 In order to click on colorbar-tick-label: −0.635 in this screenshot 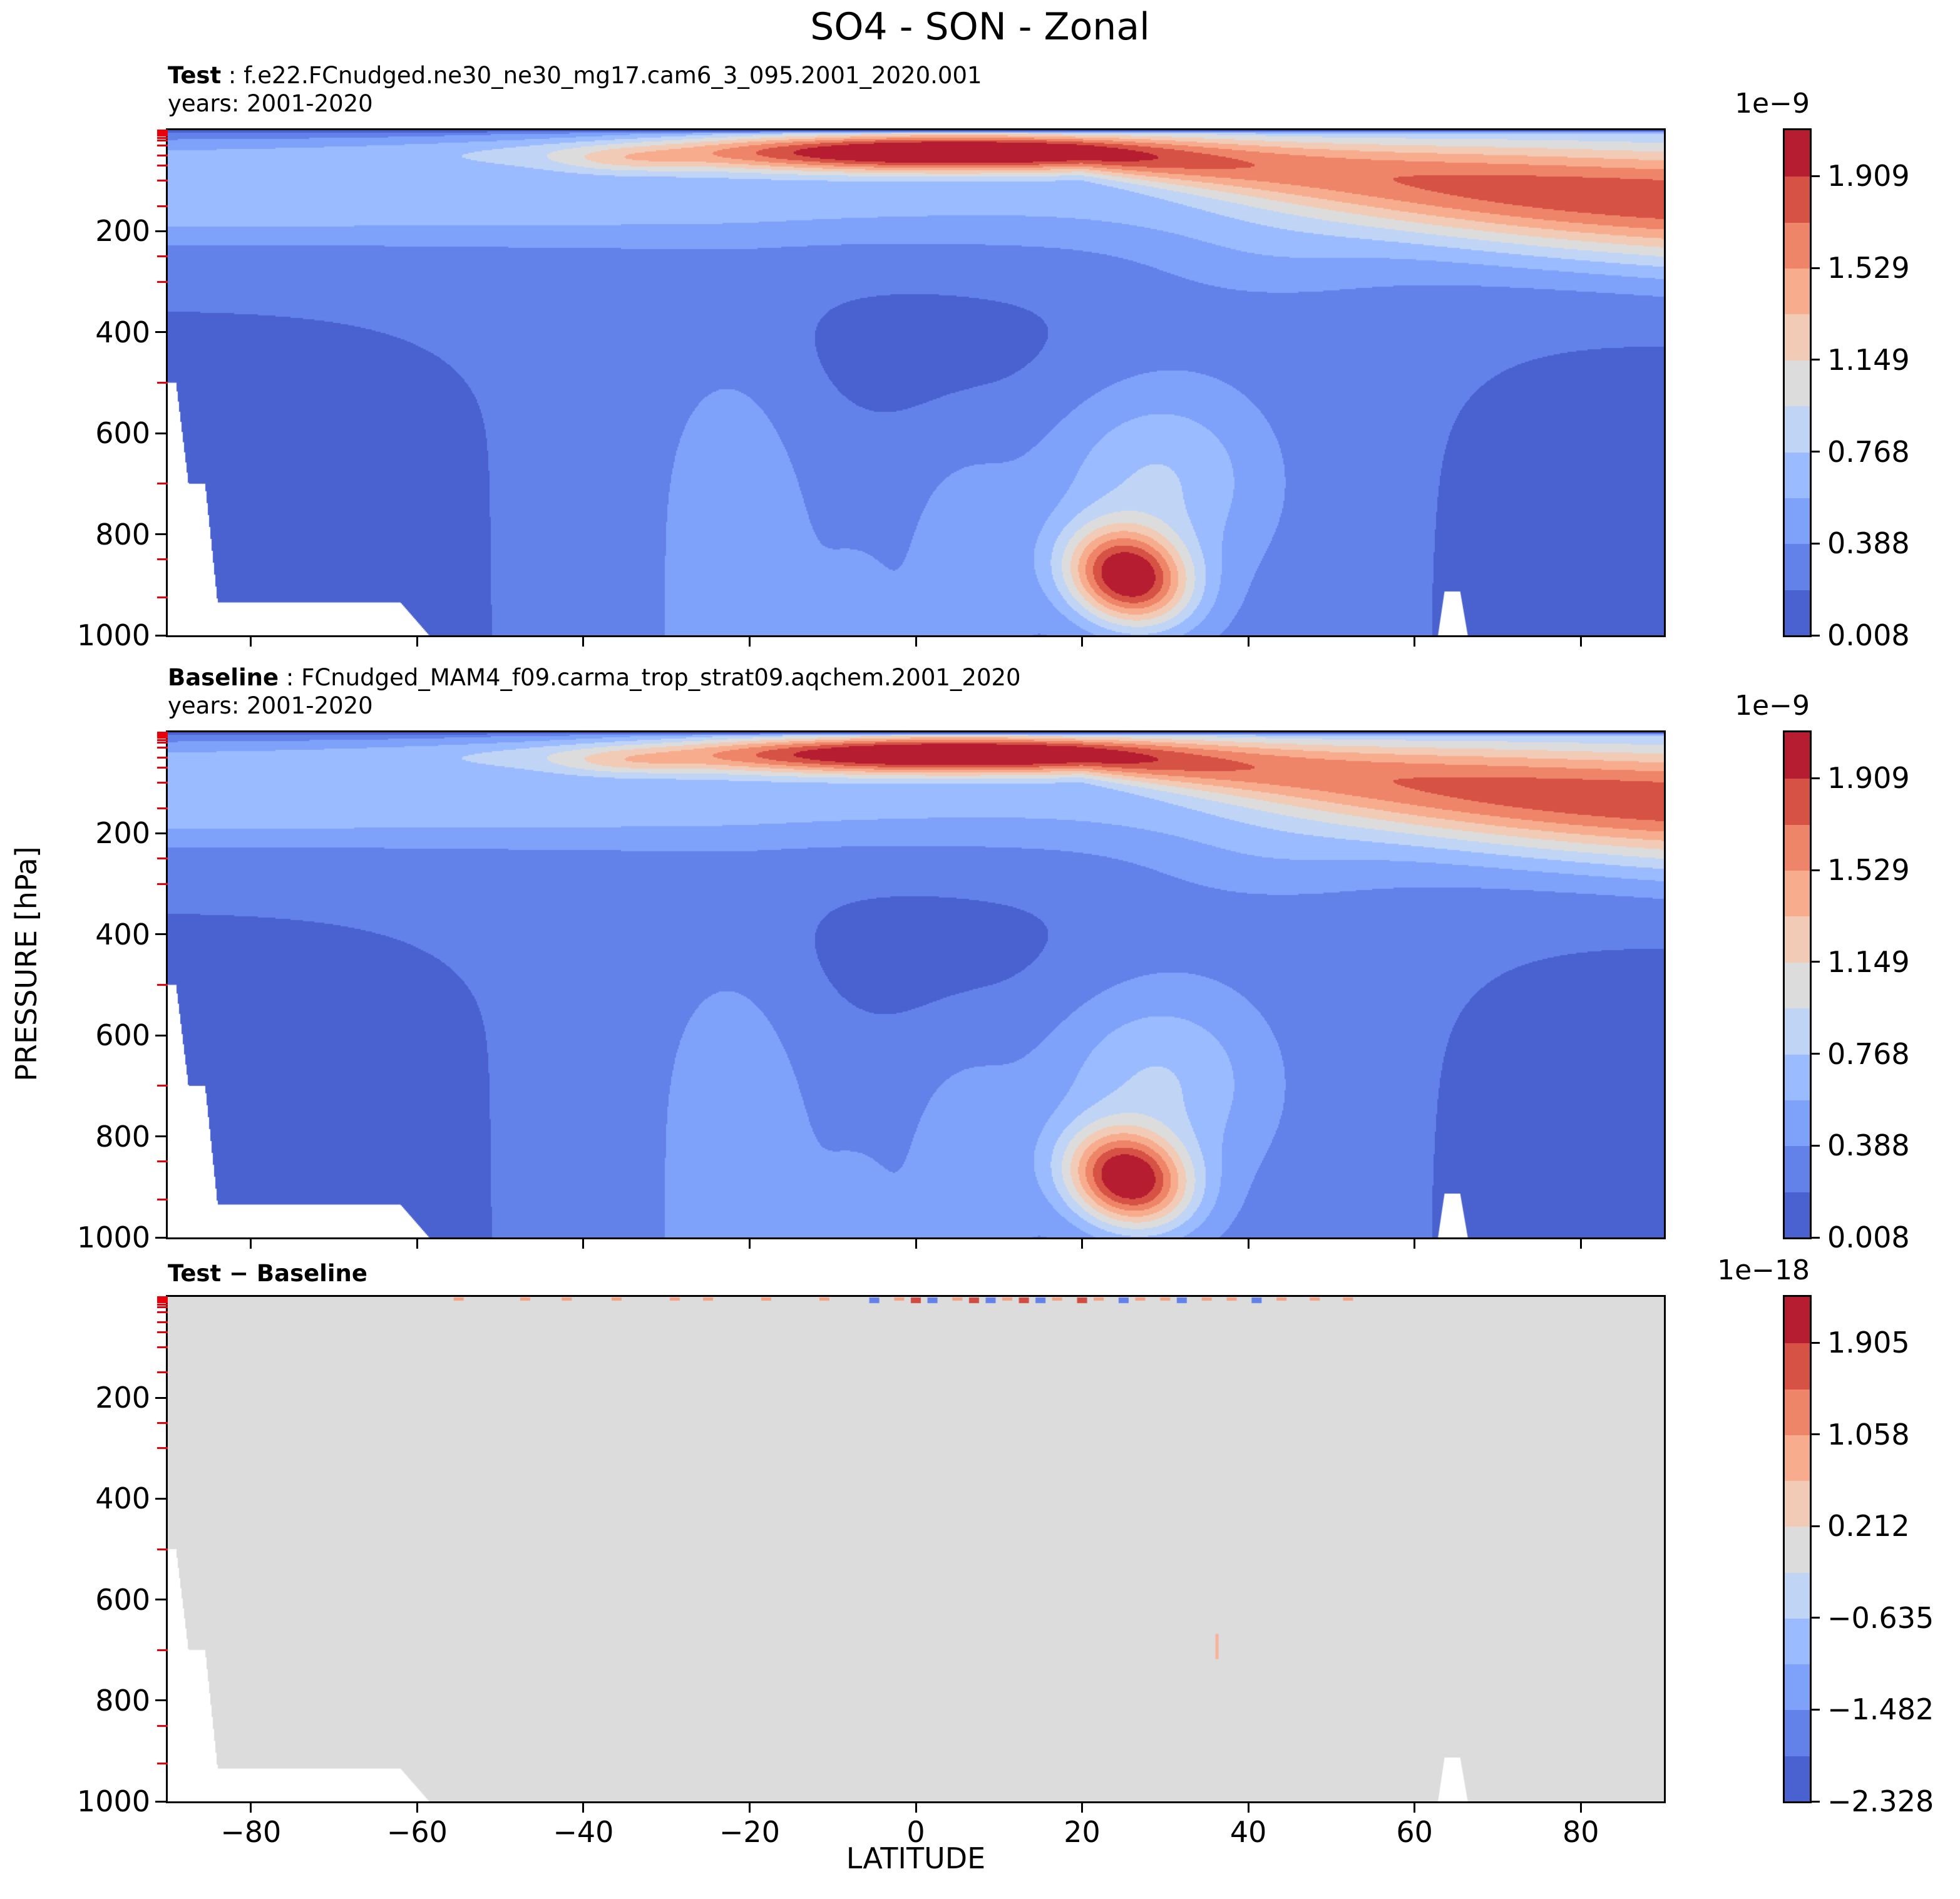, I will do `click(1880, 1618)`.